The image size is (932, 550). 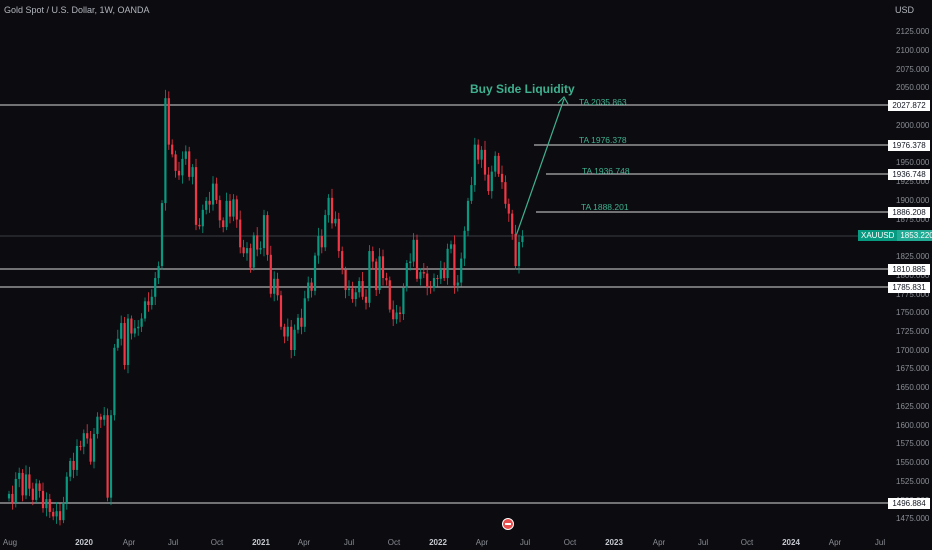 I want to click on ta-label-1976: TA 1976.378, so click(x=603, y=140).